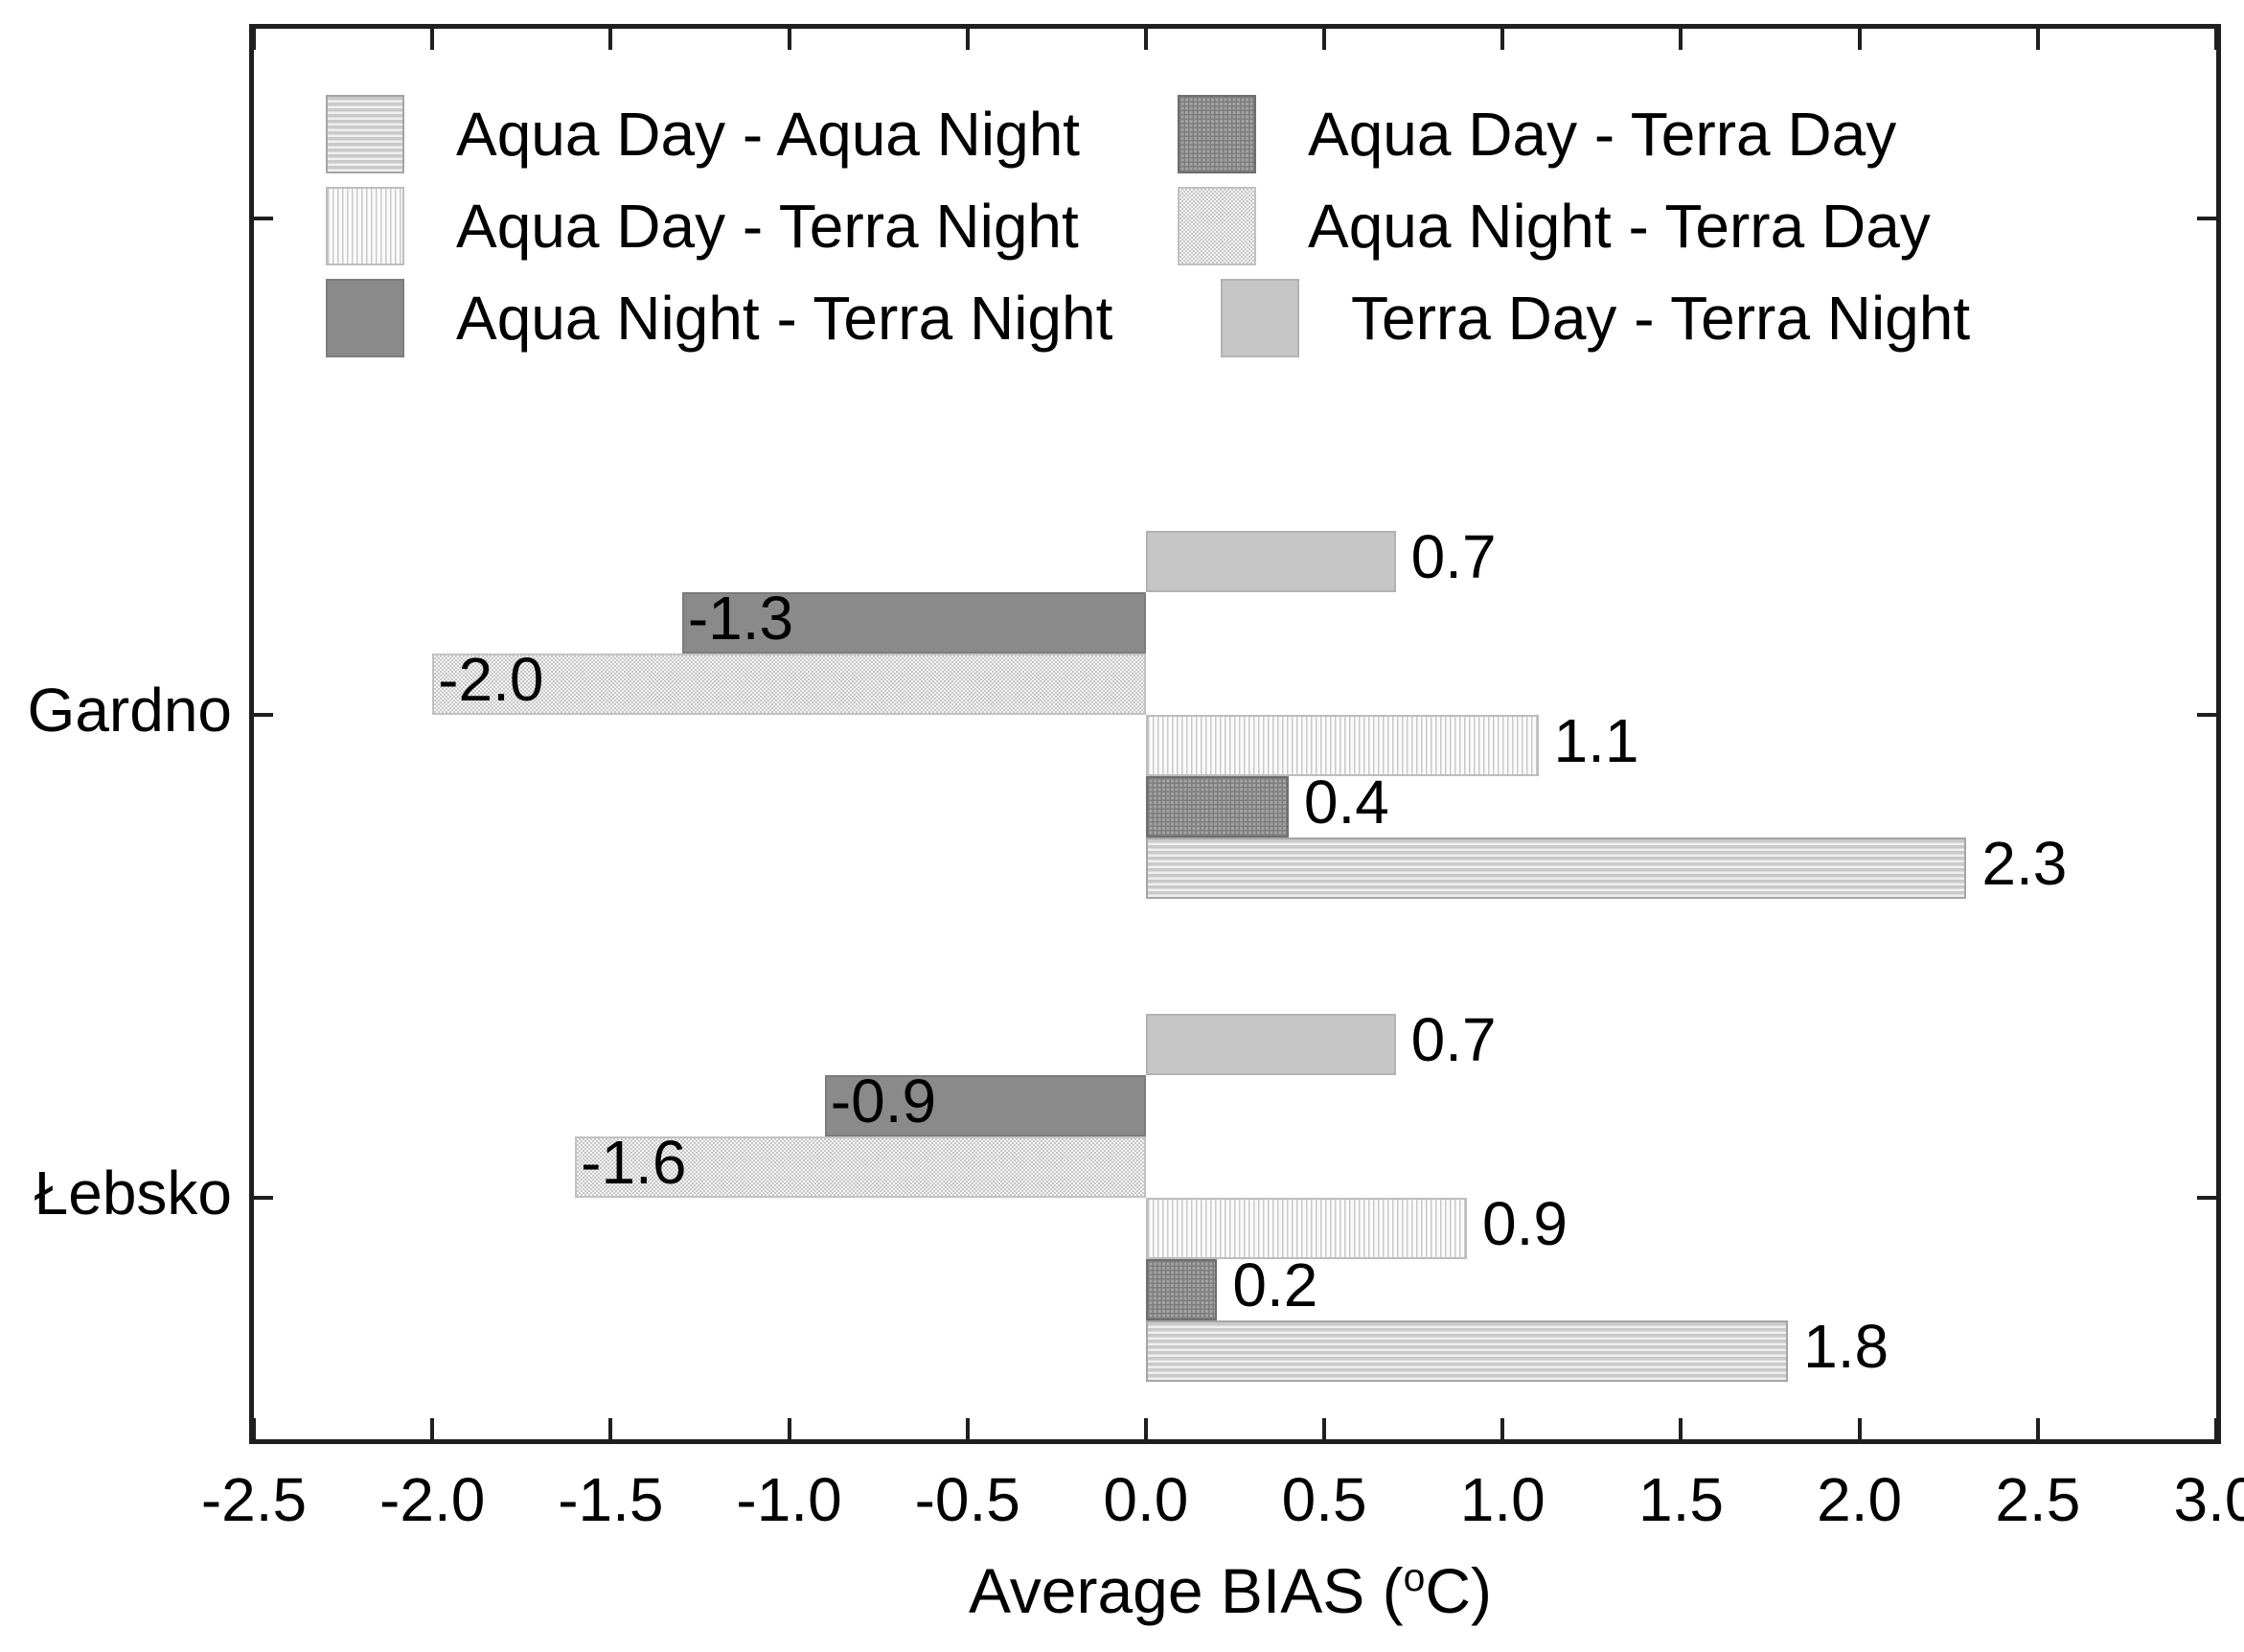  Describe the element at coordinates (1602, 134) in the screenshot. I see `legend-label: Aqua Day - Terra Day` at that location.